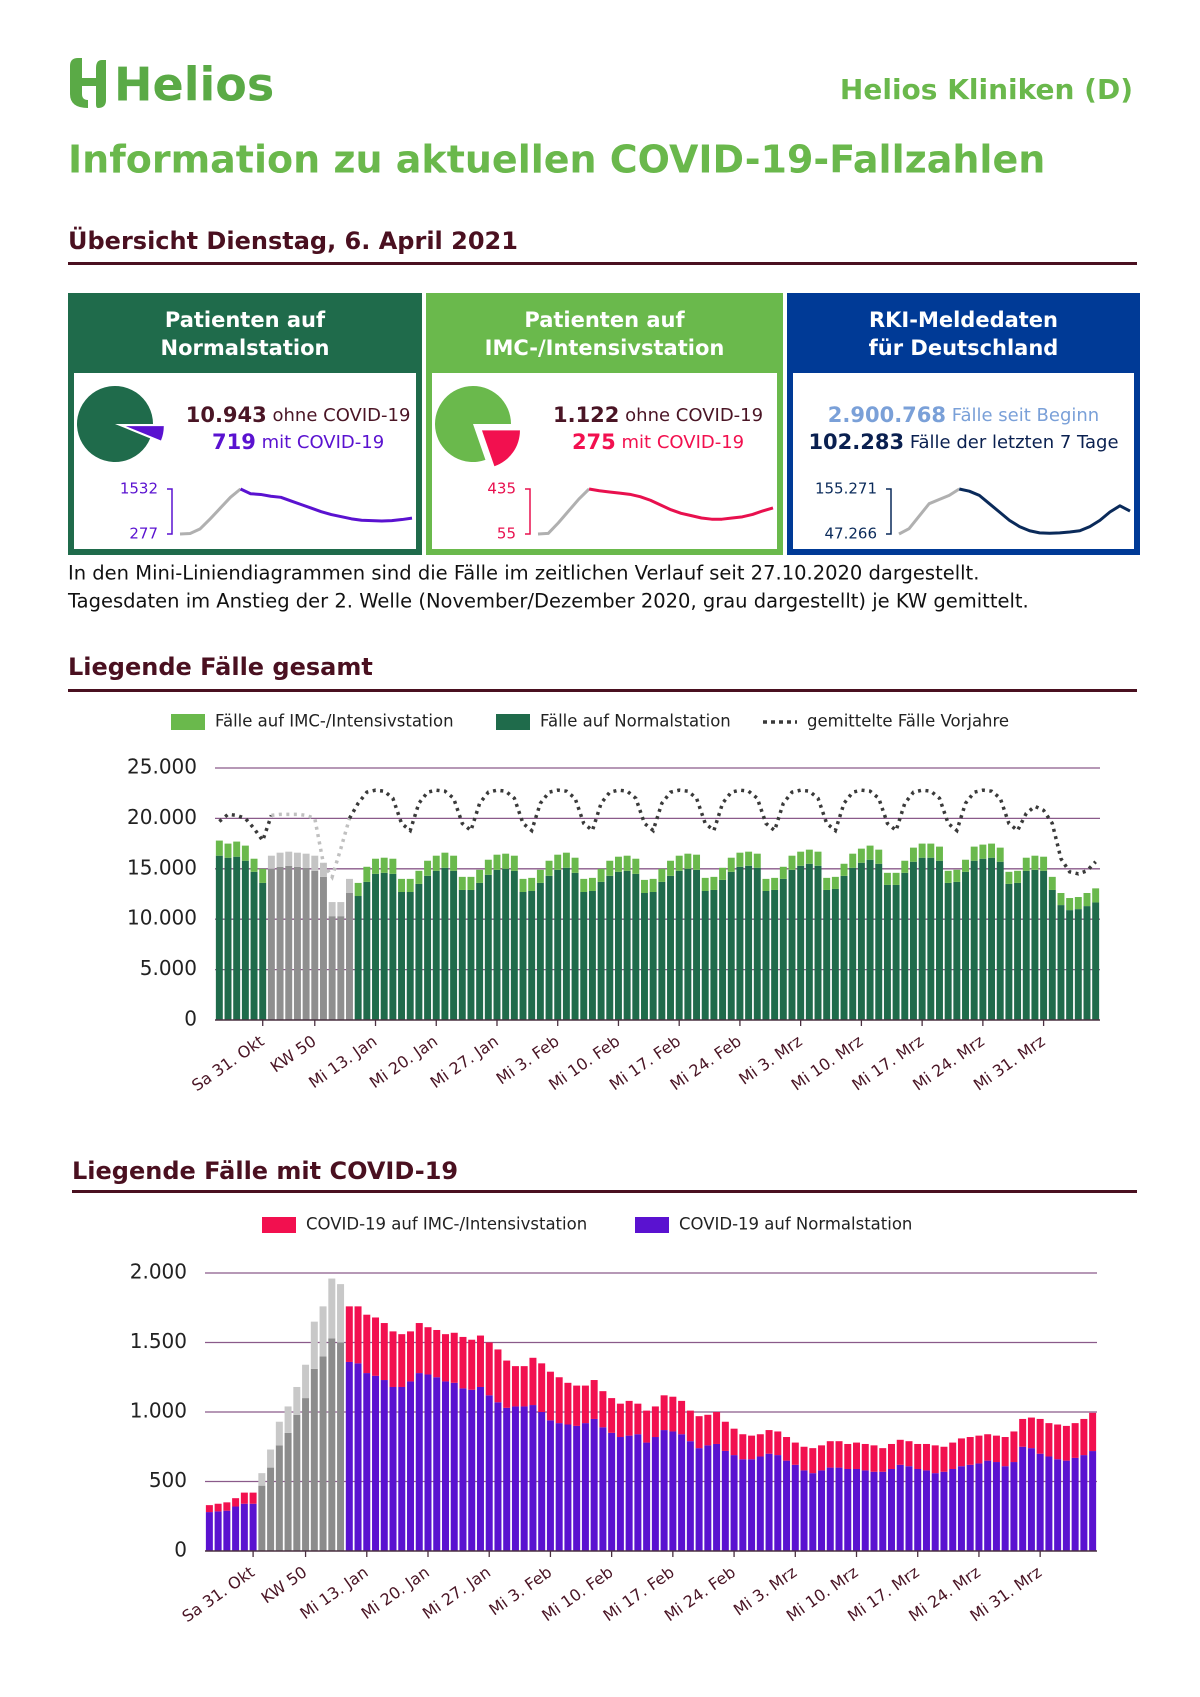 This screenshot has height=1697, width=1200. I want to click on x-tick-label: KW 50, so click(293, 1053).